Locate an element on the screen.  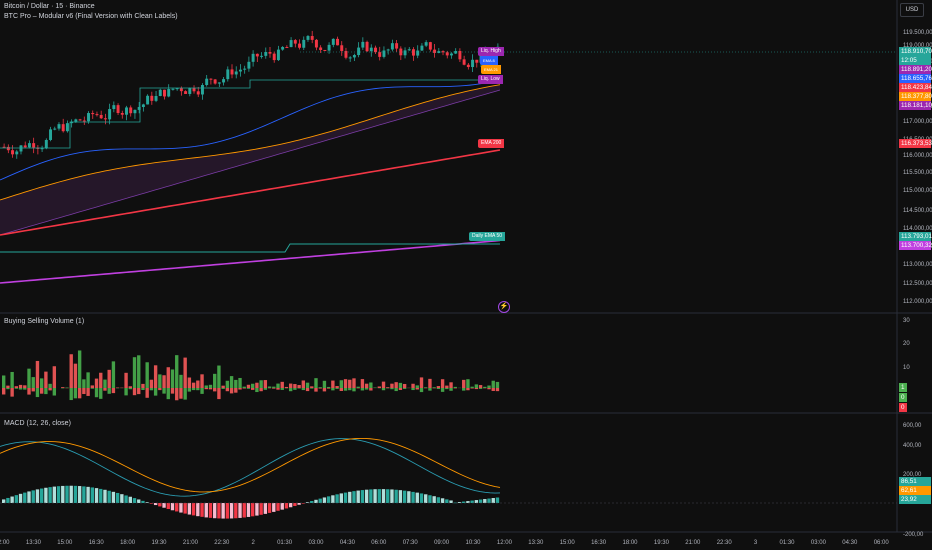
symbol-title: Bitcoin / Dollar · 15 · Binance is located at coordinates (49, 6).